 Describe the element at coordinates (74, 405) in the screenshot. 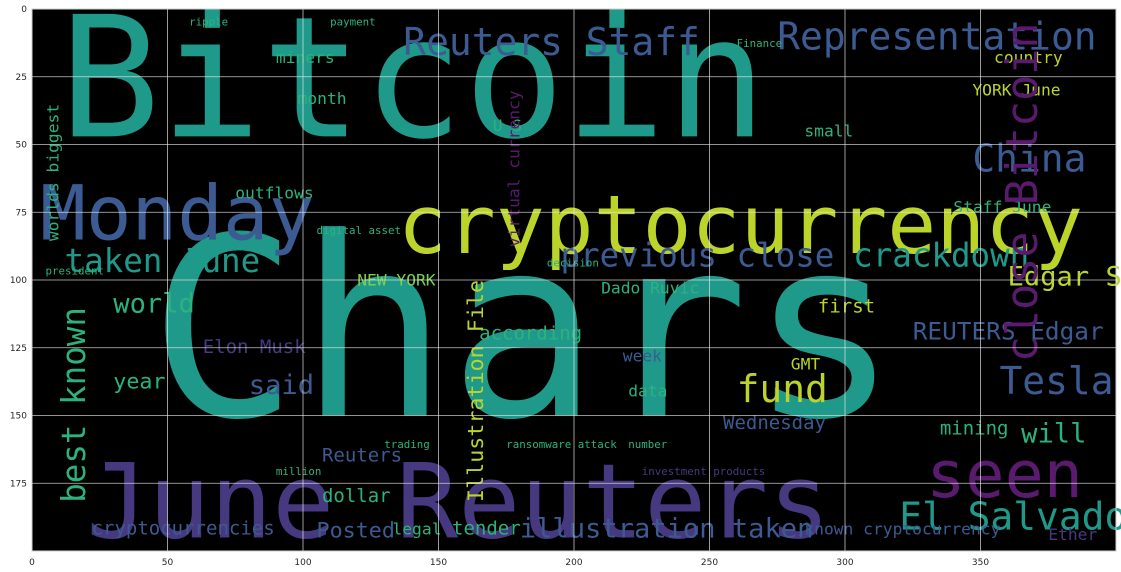

I see `cloud-word-vertical: best known` at that location.